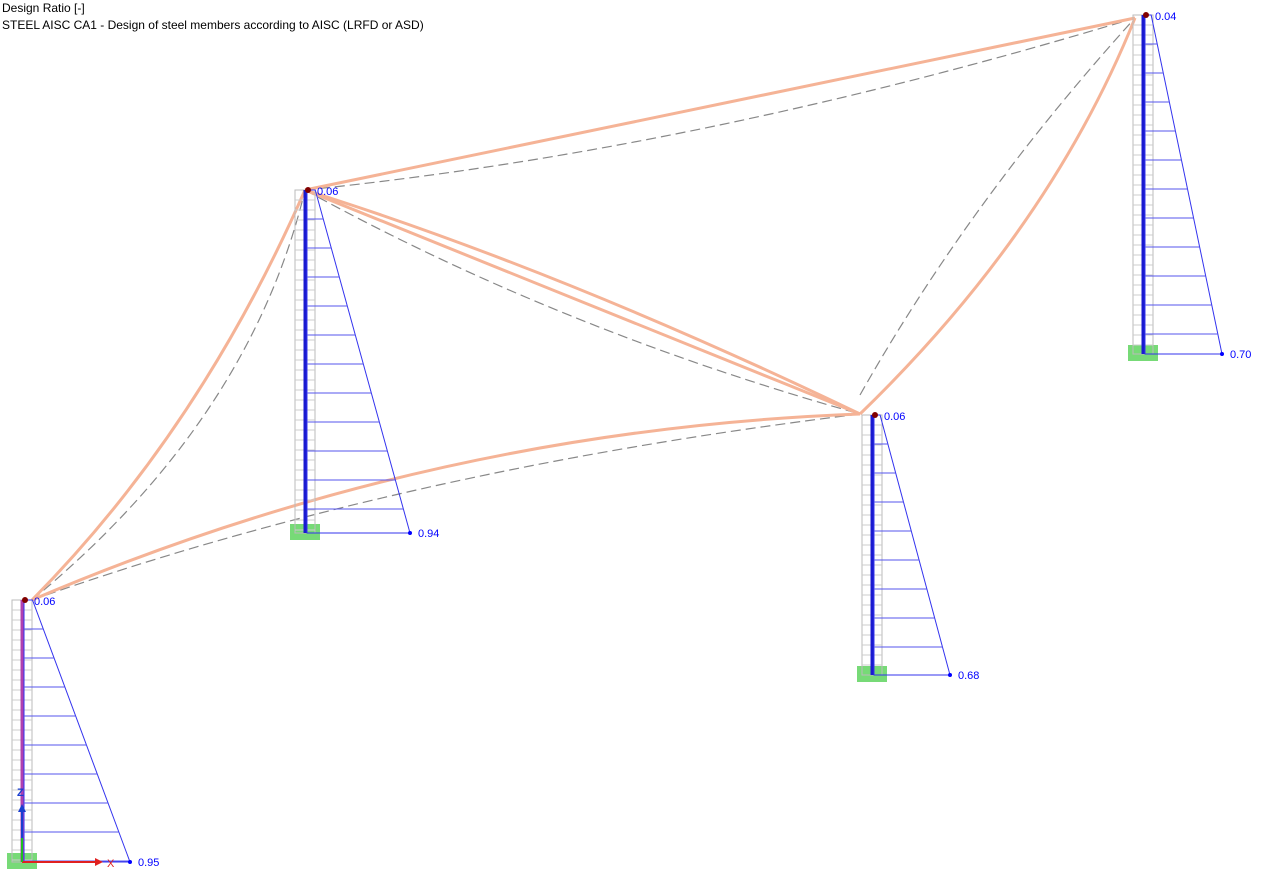  What do you see at coordinates (99, 862) in the screenshot?
I see `x-arrowhead` at bounding box center [99, 862].